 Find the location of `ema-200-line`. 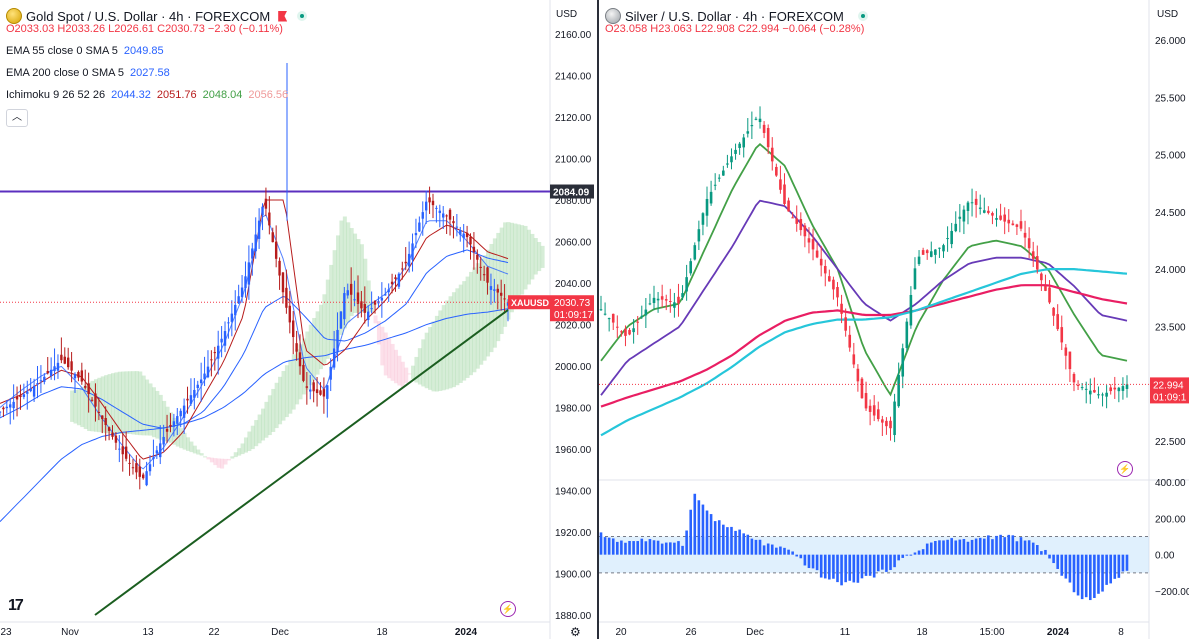

ema-200-line is located at coordinates (254, 415).